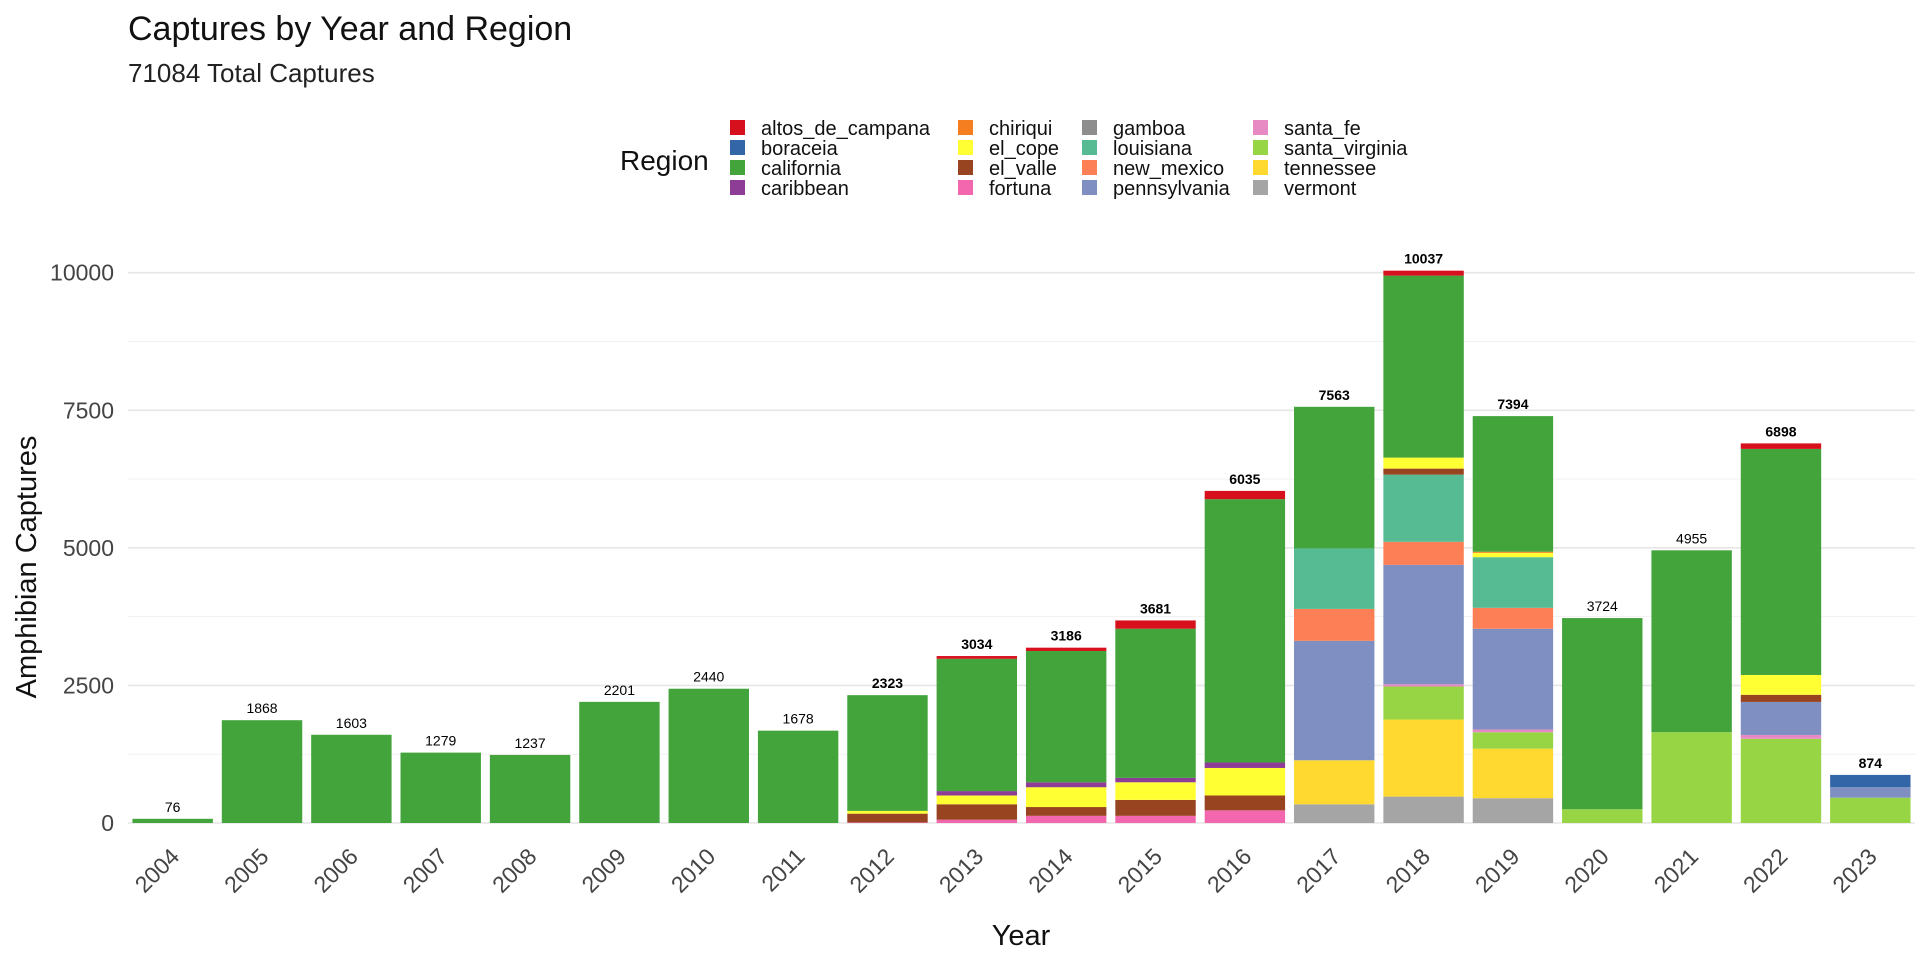  I want to click on y-axis-title: Amphibian Captures, so click(27, 567).